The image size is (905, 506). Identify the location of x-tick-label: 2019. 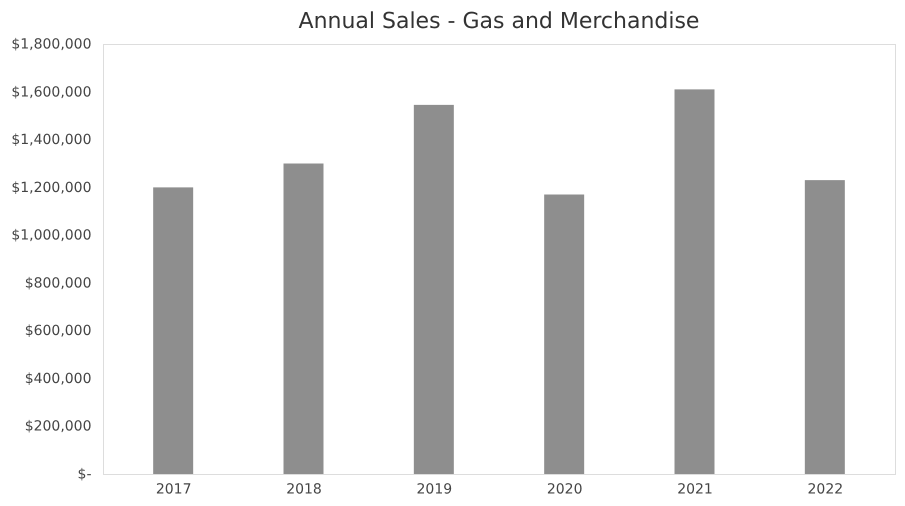
(434, 490).